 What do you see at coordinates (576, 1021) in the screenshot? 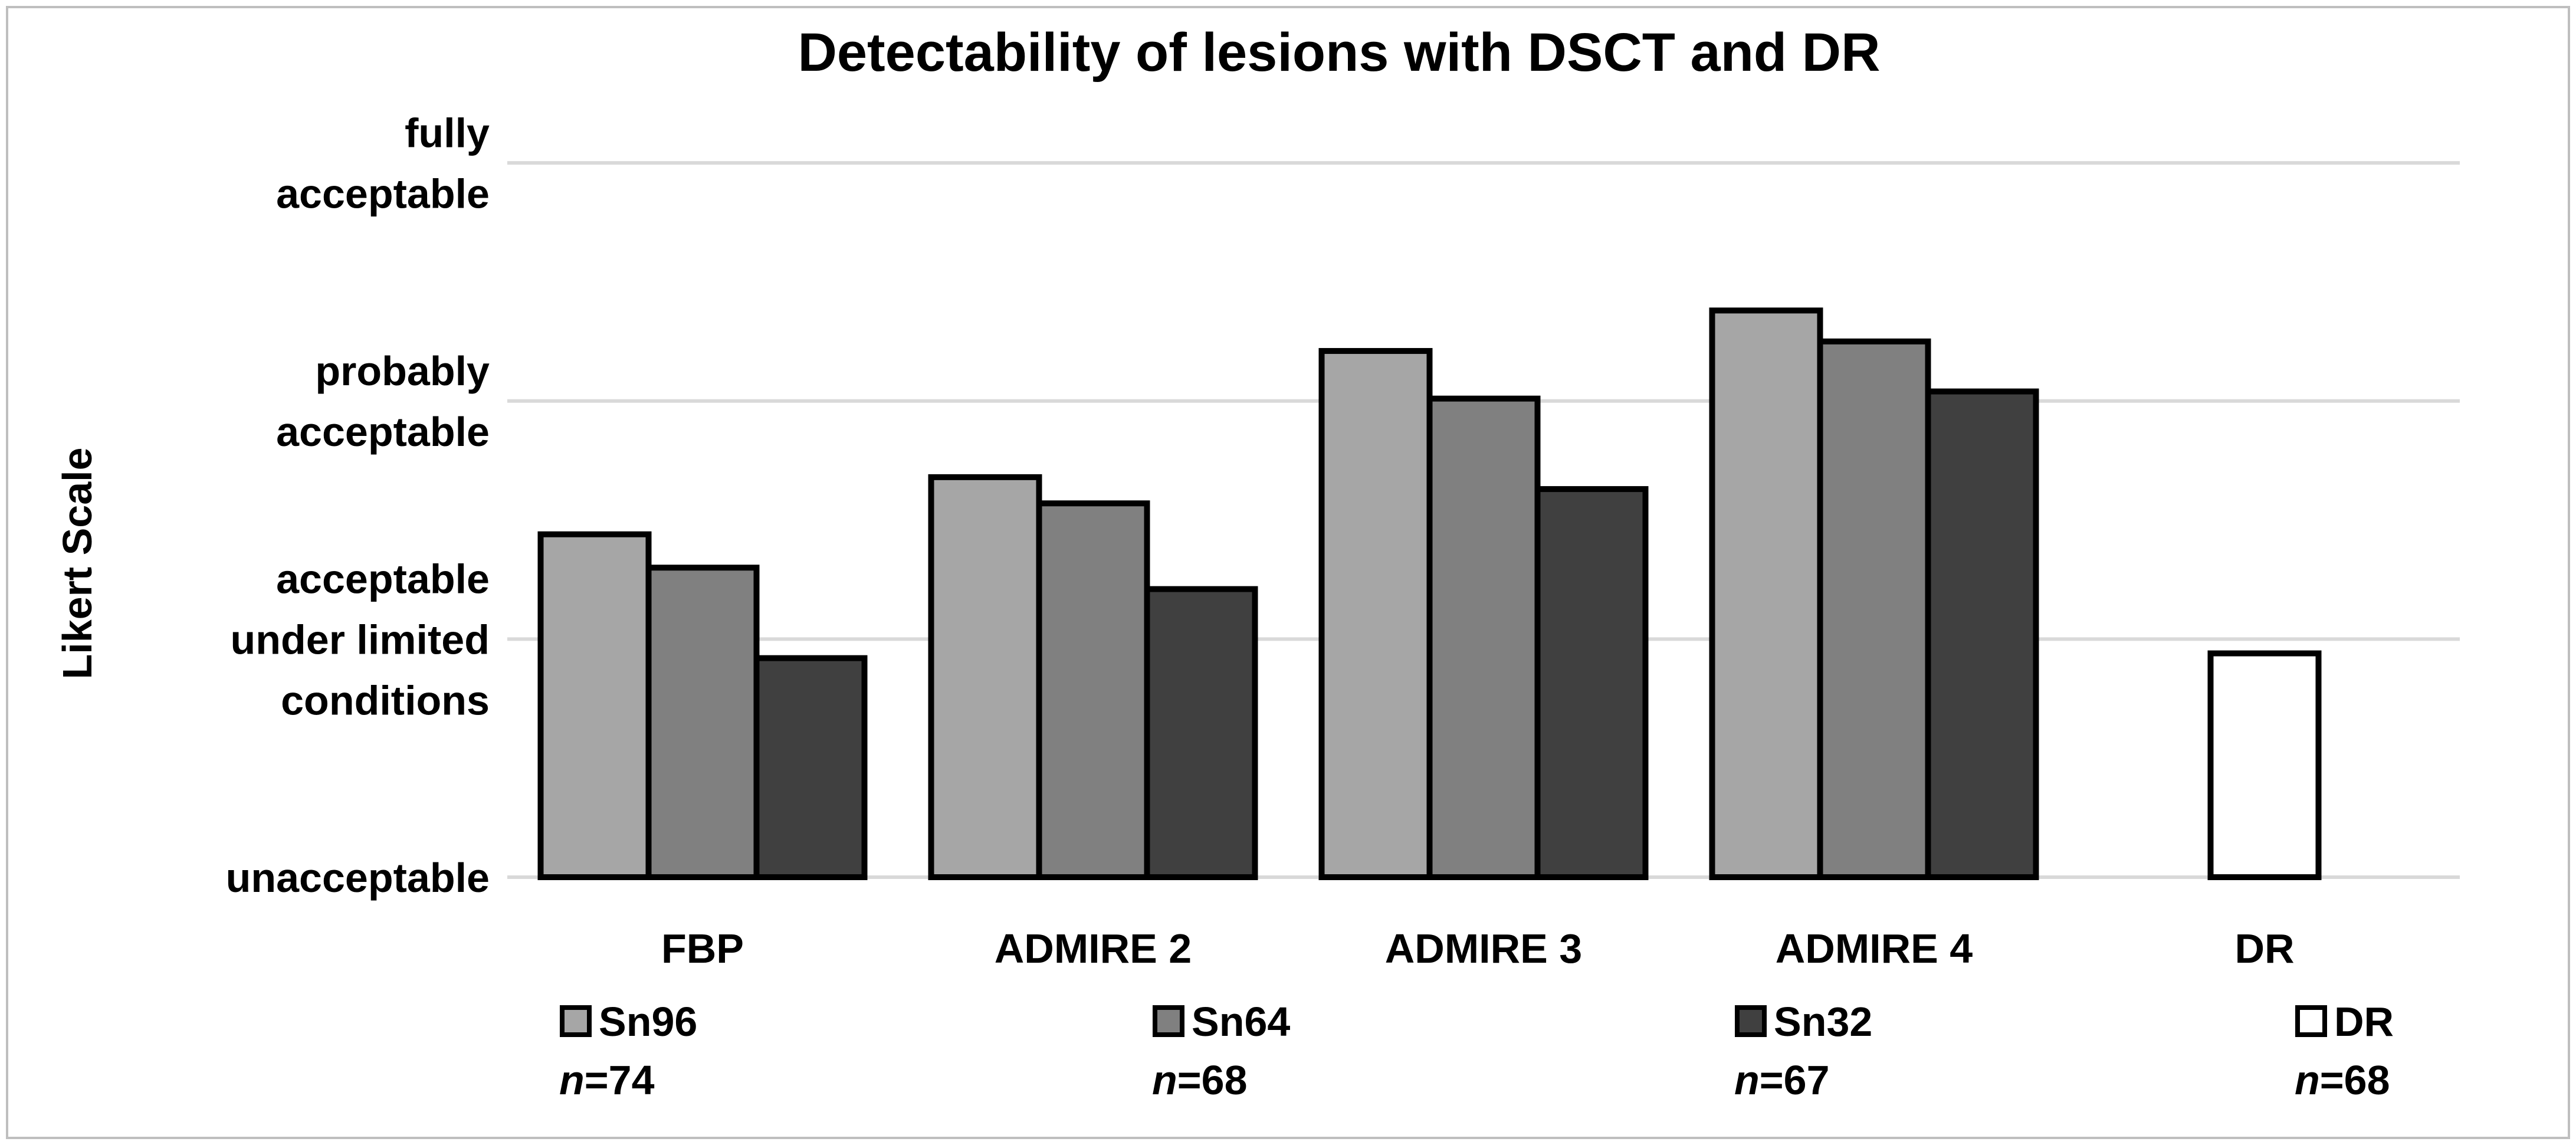
I see `legend-swatch-sn96` at bounding box center [576, 1021].